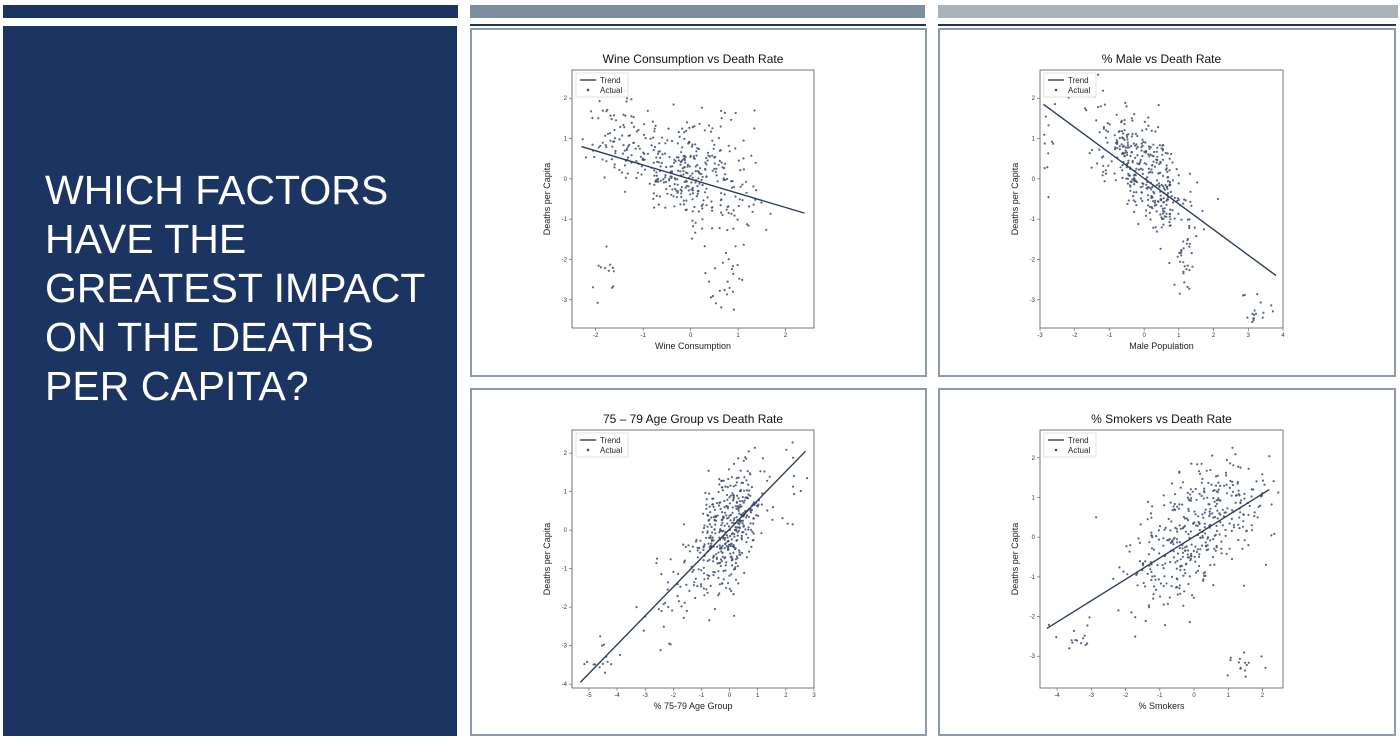  What do you see at coordinates (1033, 260) in the screenshot?
I see `y-tick-label: -2` at bounding box center [1033, 260].